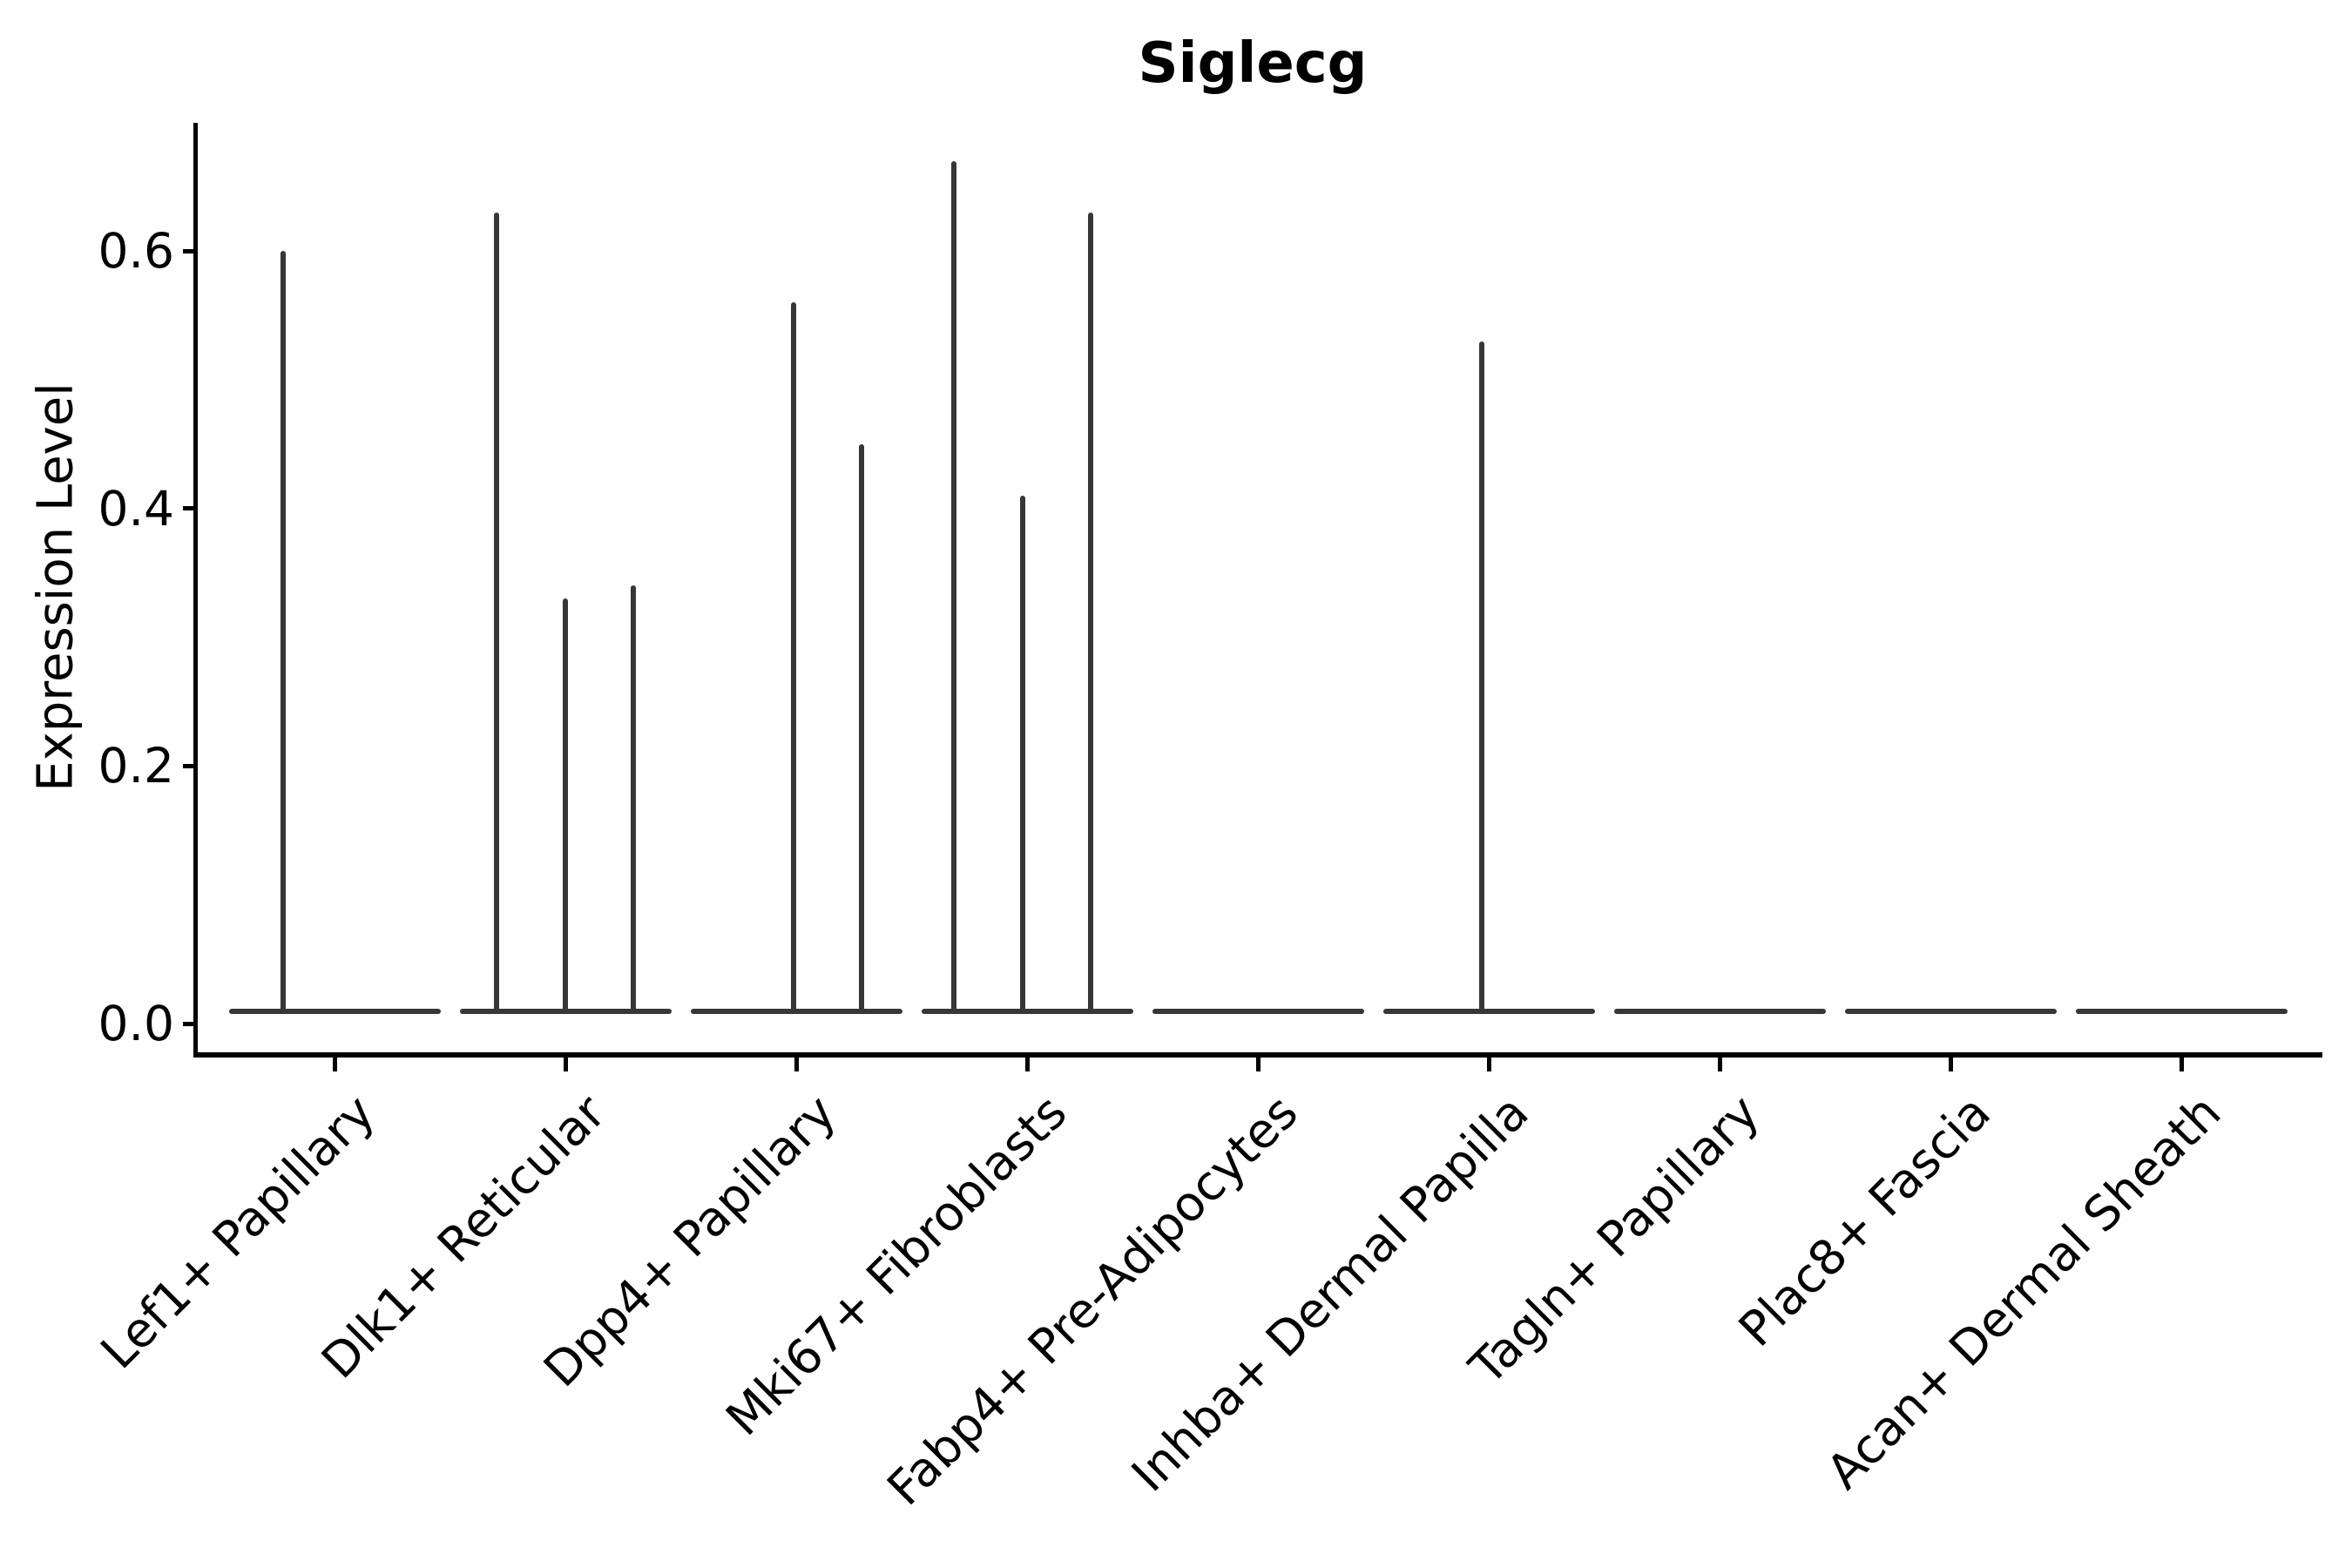 This screenshot has height=1568, width=2352. What do you see at coordinates (1253, 64) in the screenshot?
I see `plot-title: Siglecg` at bounding box center [1253, 64].